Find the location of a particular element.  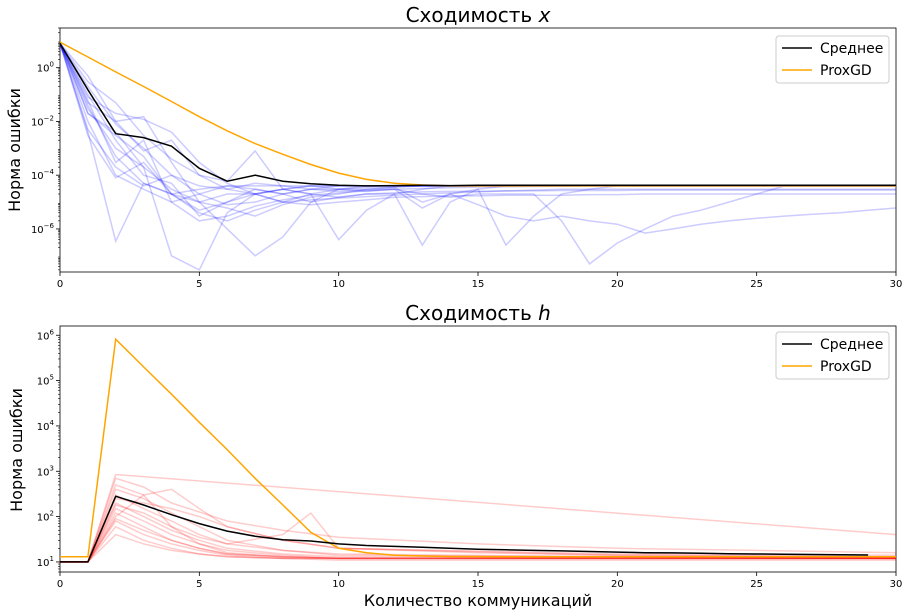

ytick-label-h: 10¹ is located at coordinates (45, 562).